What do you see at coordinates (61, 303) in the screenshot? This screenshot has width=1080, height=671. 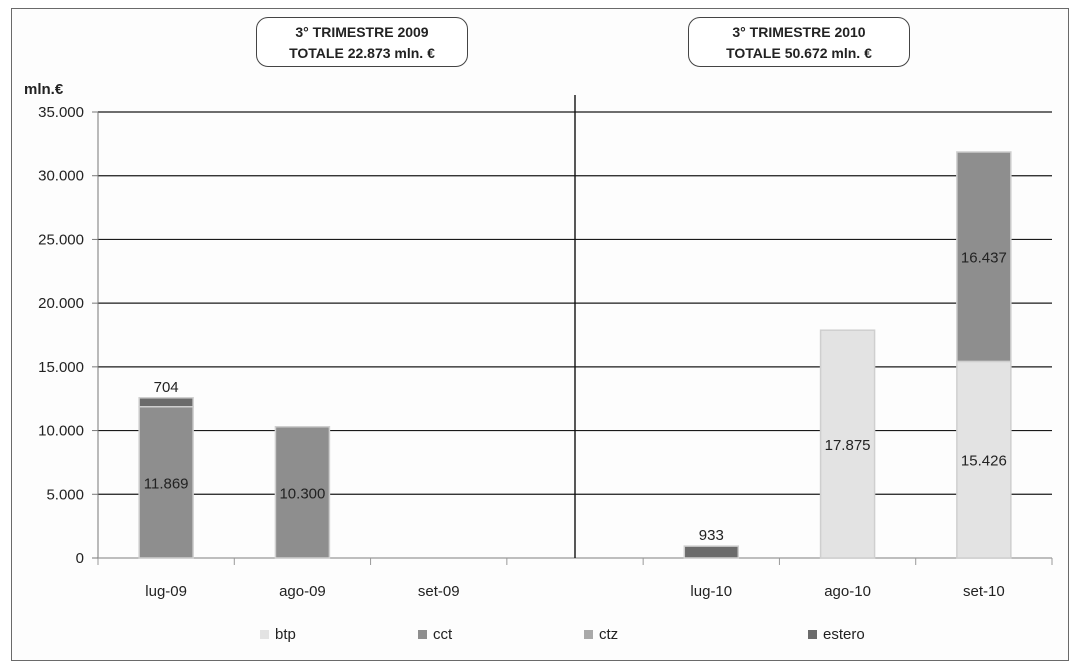 I see `y-tick-label: 20.000` at bounding box center [61, 303].